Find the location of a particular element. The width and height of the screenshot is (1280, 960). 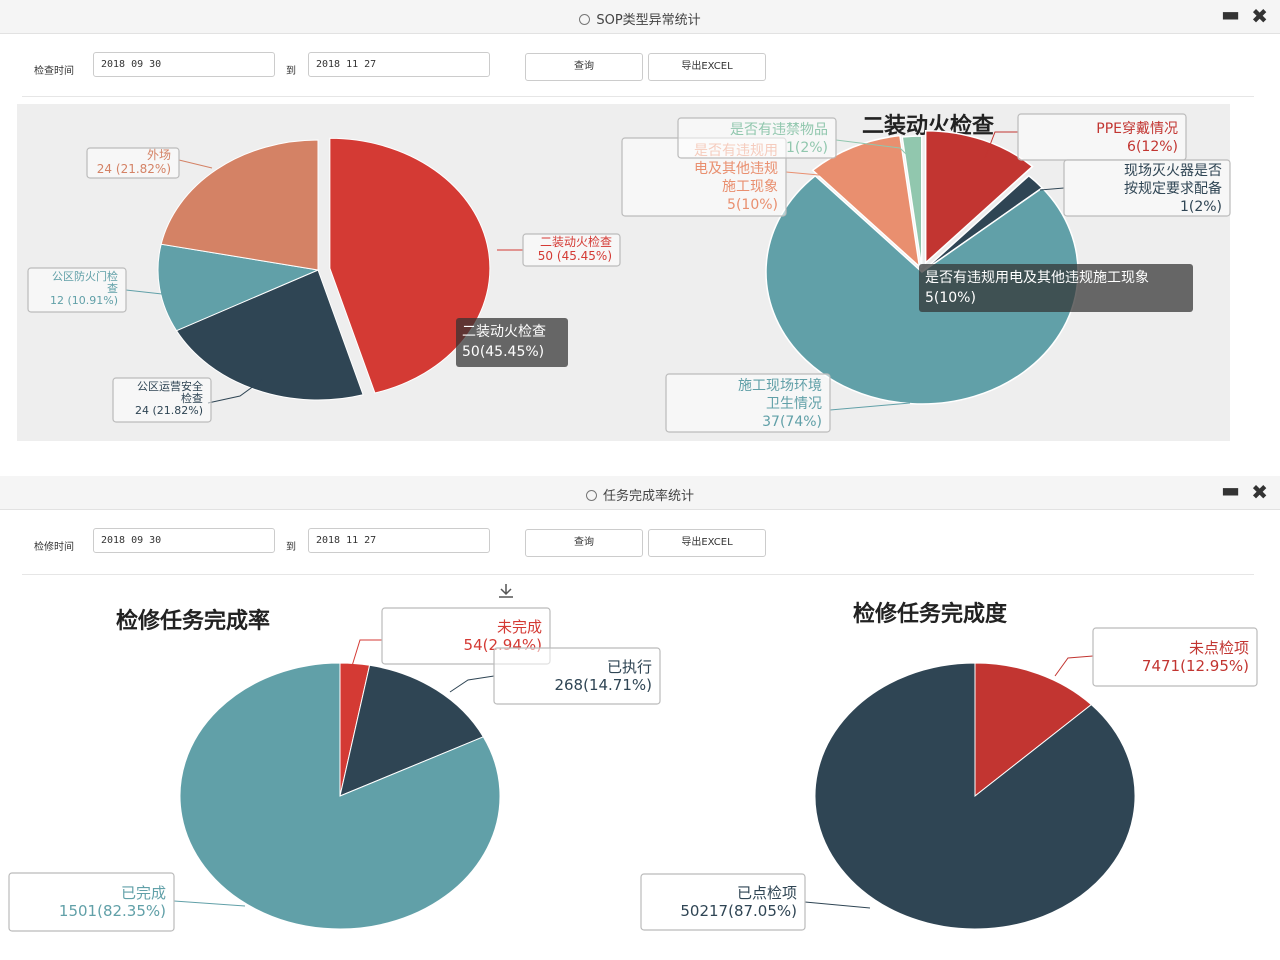

slice-label: PPE穿戴情况 6(12%) is located at coordinates (1085, 137).